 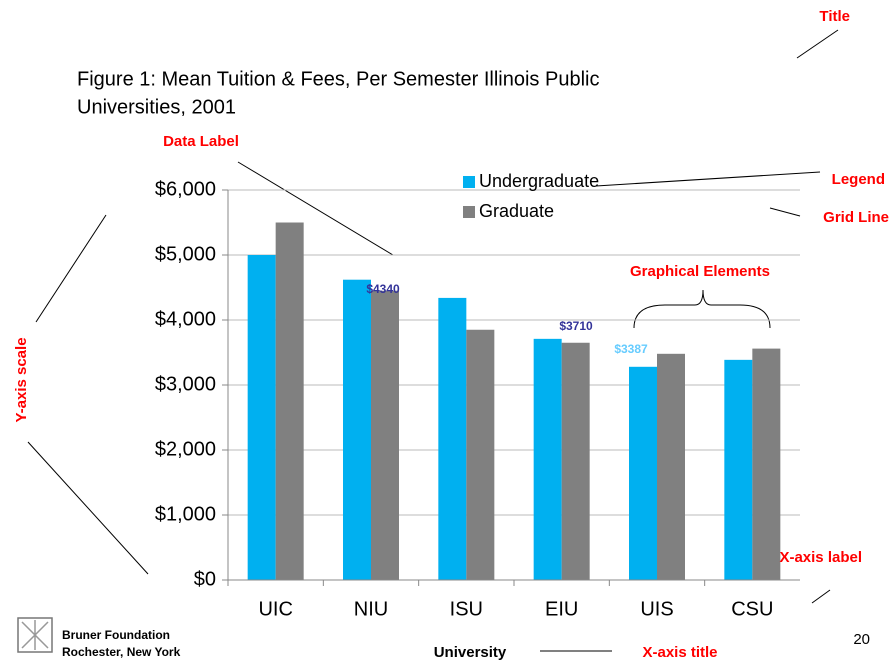 What do you see at coordinates (383, 289) in the screenshot?
I see `data-label: $4340` at bounding box center [383, 289].